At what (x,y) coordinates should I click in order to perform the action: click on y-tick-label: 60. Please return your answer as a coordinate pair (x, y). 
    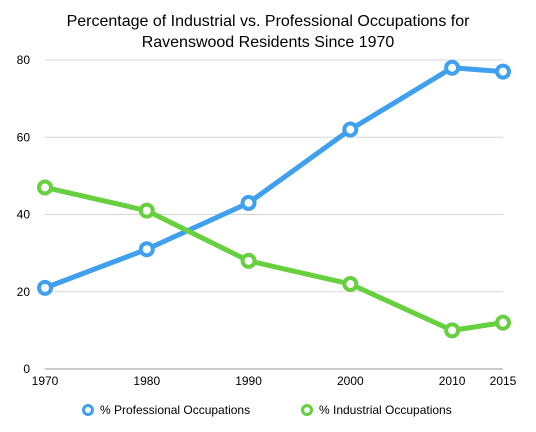
    Looking at the image, I should click on (24, 137).